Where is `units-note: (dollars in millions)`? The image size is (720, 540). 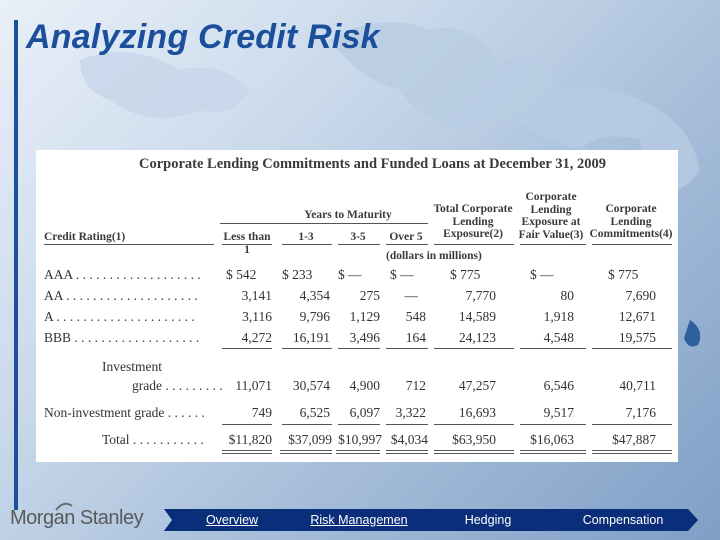 units-note: (dollars in millions) is located at coordinates (434, 256).